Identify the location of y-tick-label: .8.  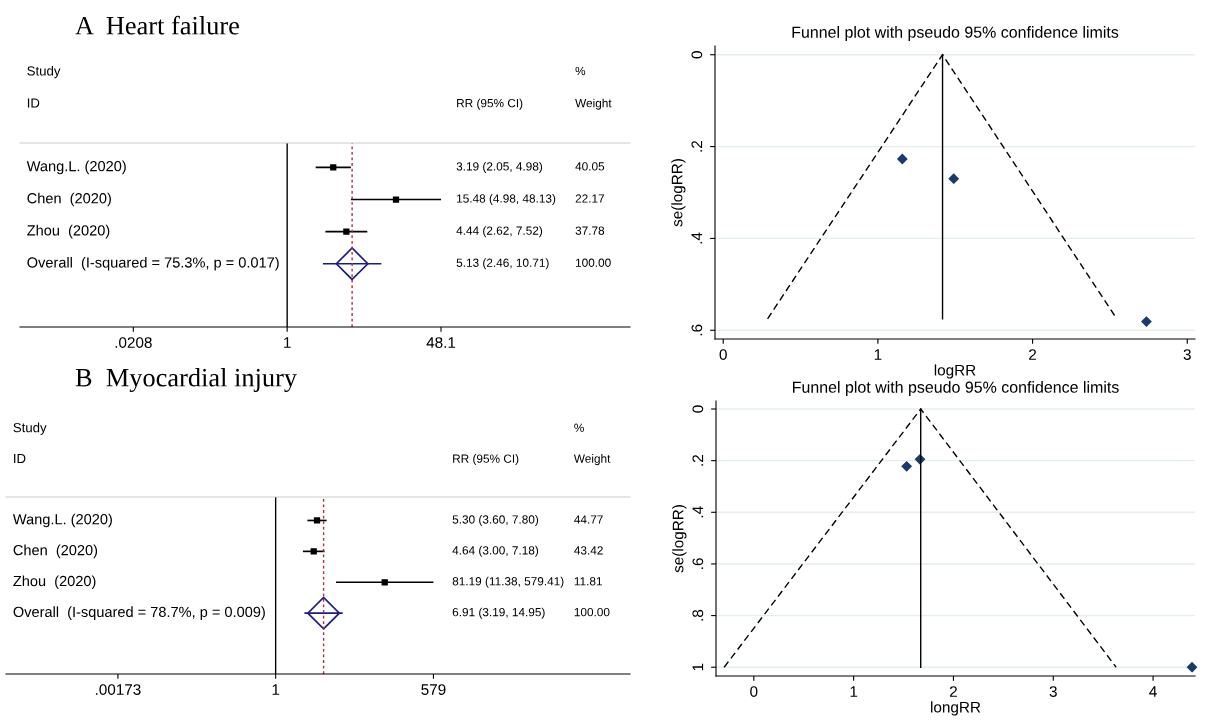
(698, 615).